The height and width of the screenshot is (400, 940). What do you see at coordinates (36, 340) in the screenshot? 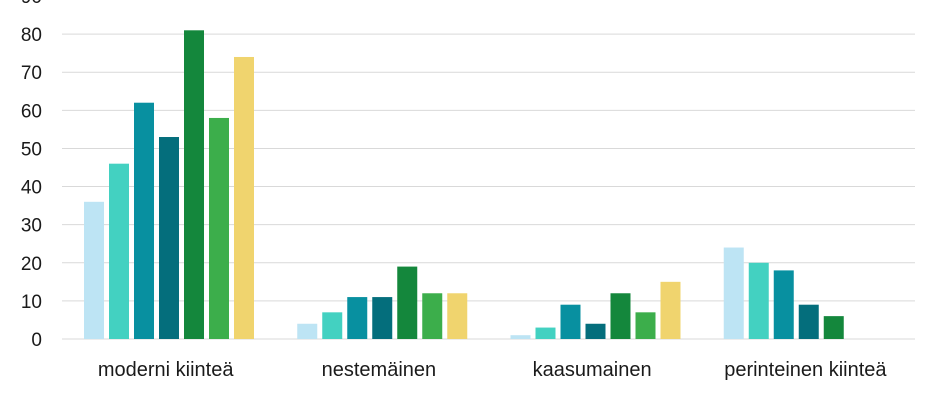
I see `y-tick-label: 0` at bounding box center [36, 340].